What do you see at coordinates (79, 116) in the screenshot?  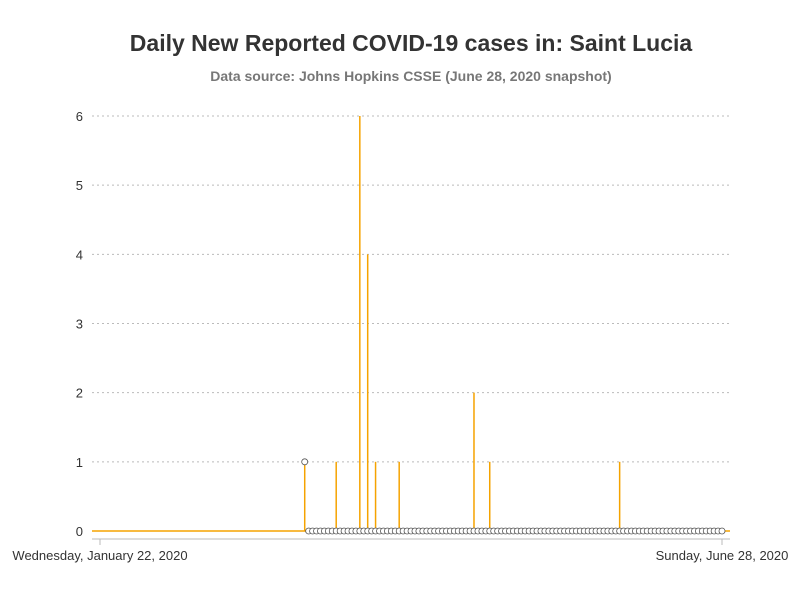 I see `y-tick-label-6: 6` at bounding box center [79, 116].